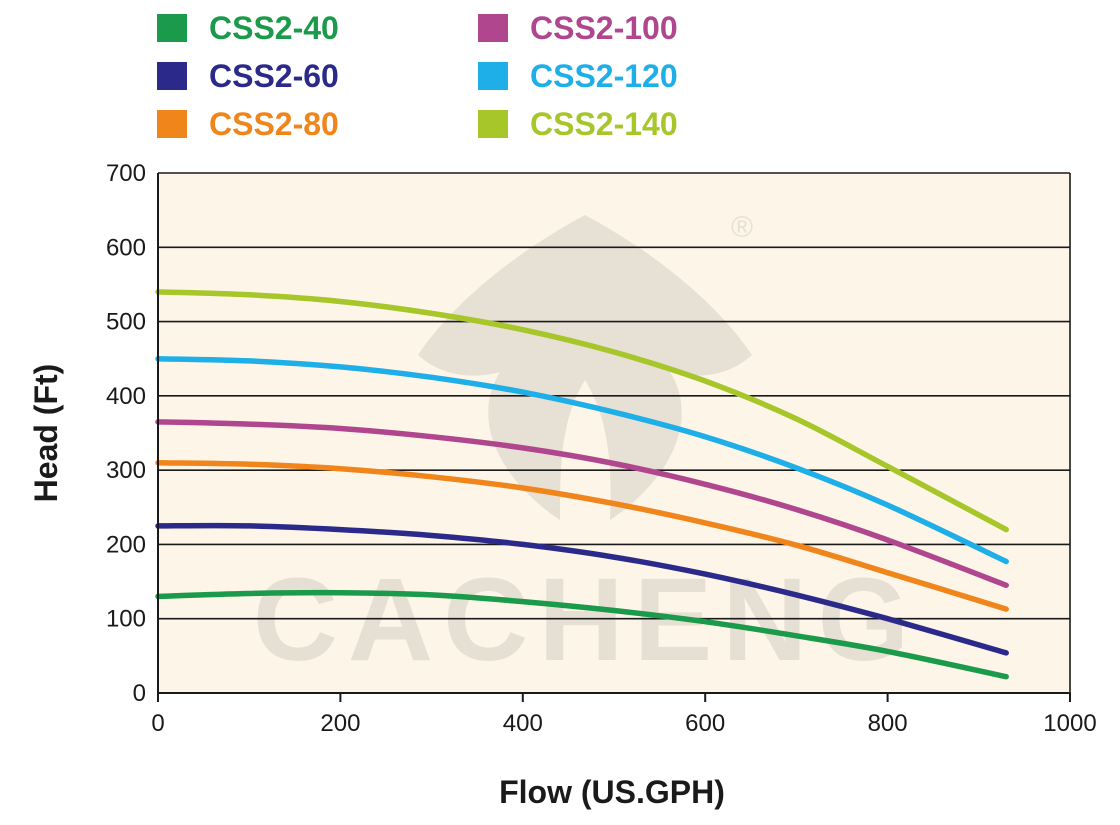 This screenshot has width=1120, height=825. What do you see at coordinates (604, 124) in the screenshot?
I see `legend-label-css2-140: CSS2-140` at bounding box center [604, 124].